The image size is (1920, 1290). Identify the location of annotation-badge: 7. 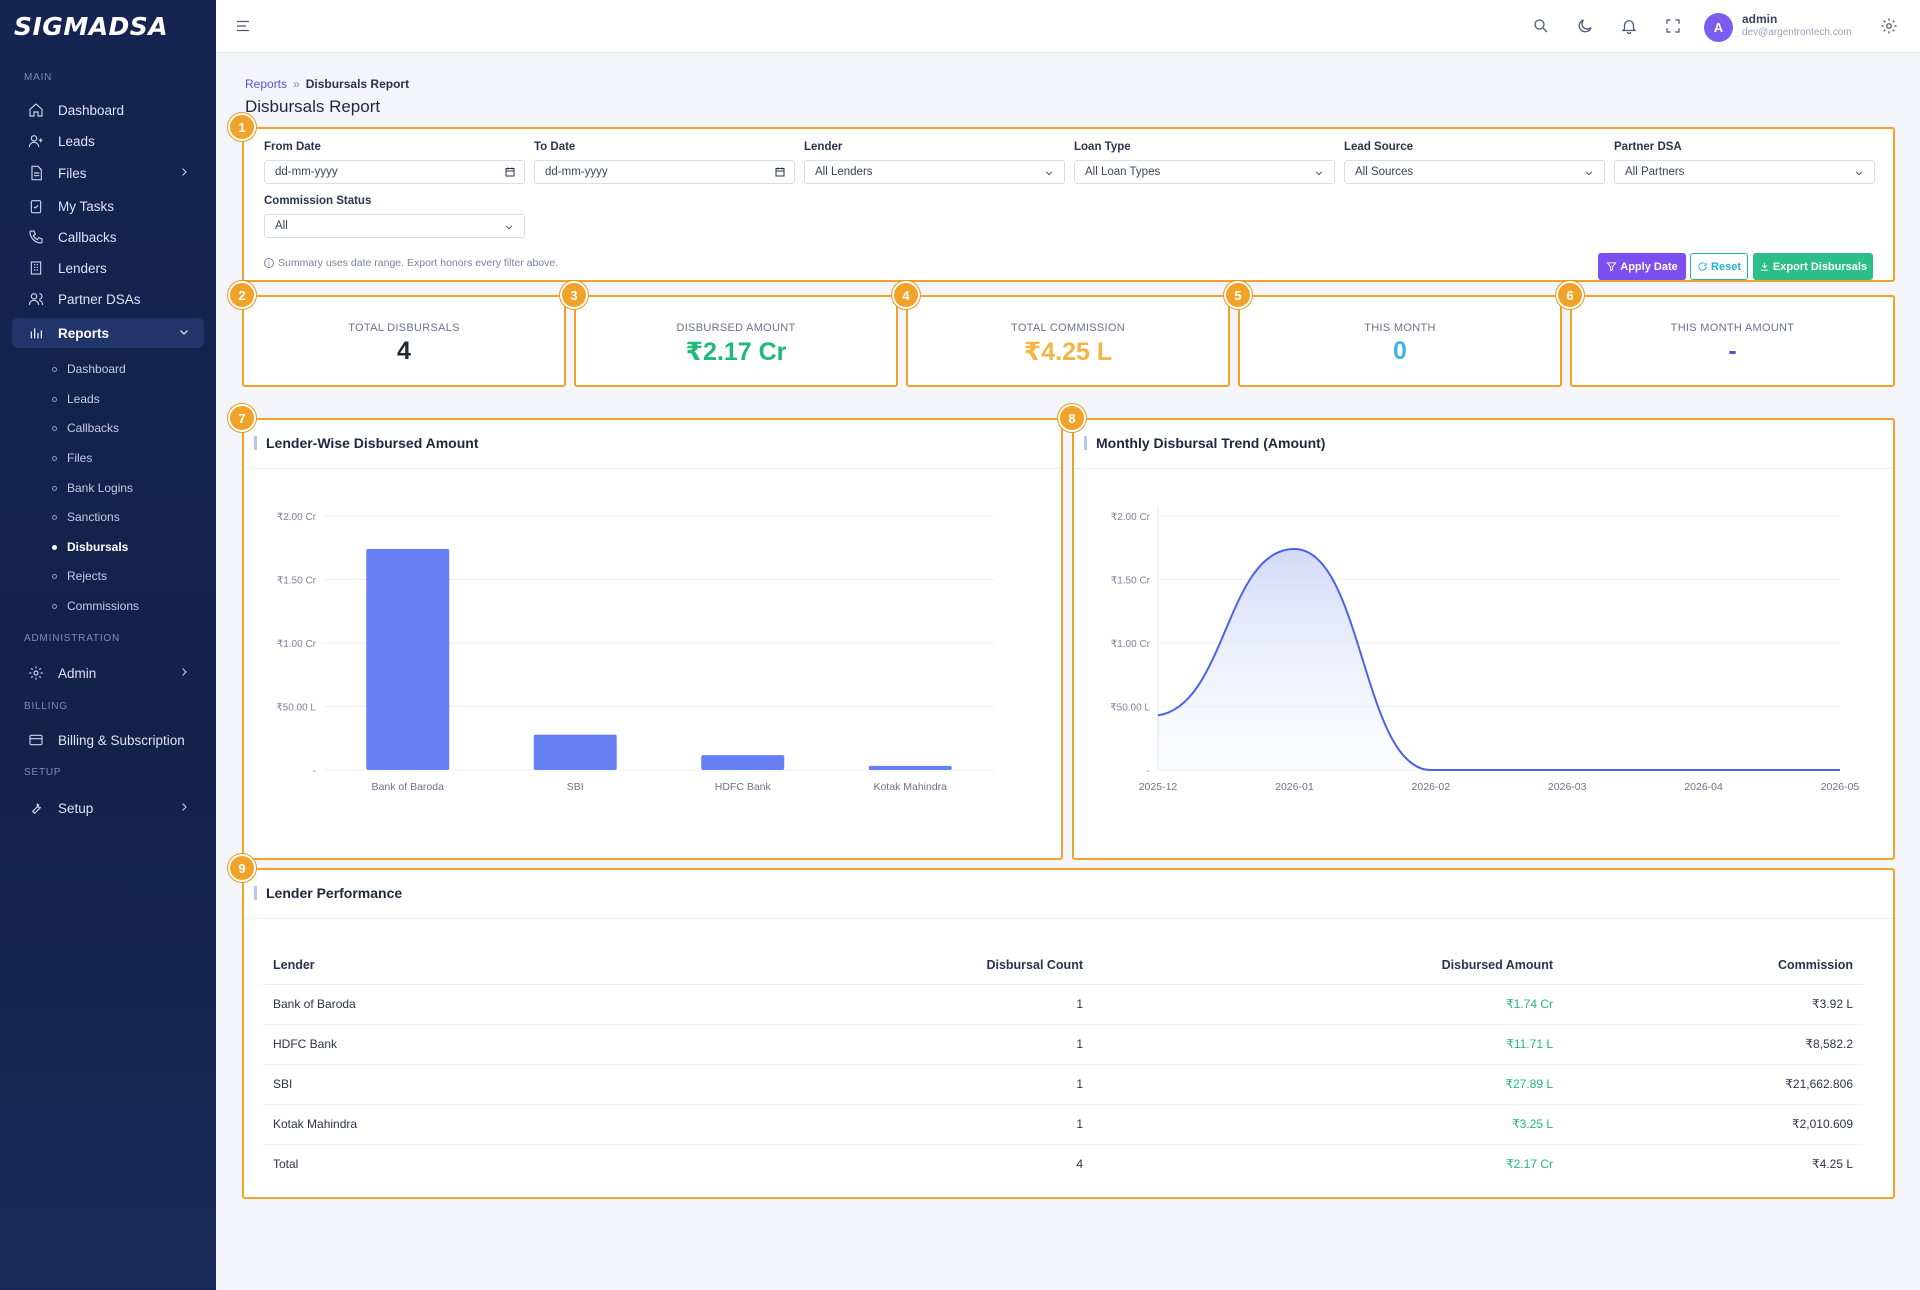
(242, 418).